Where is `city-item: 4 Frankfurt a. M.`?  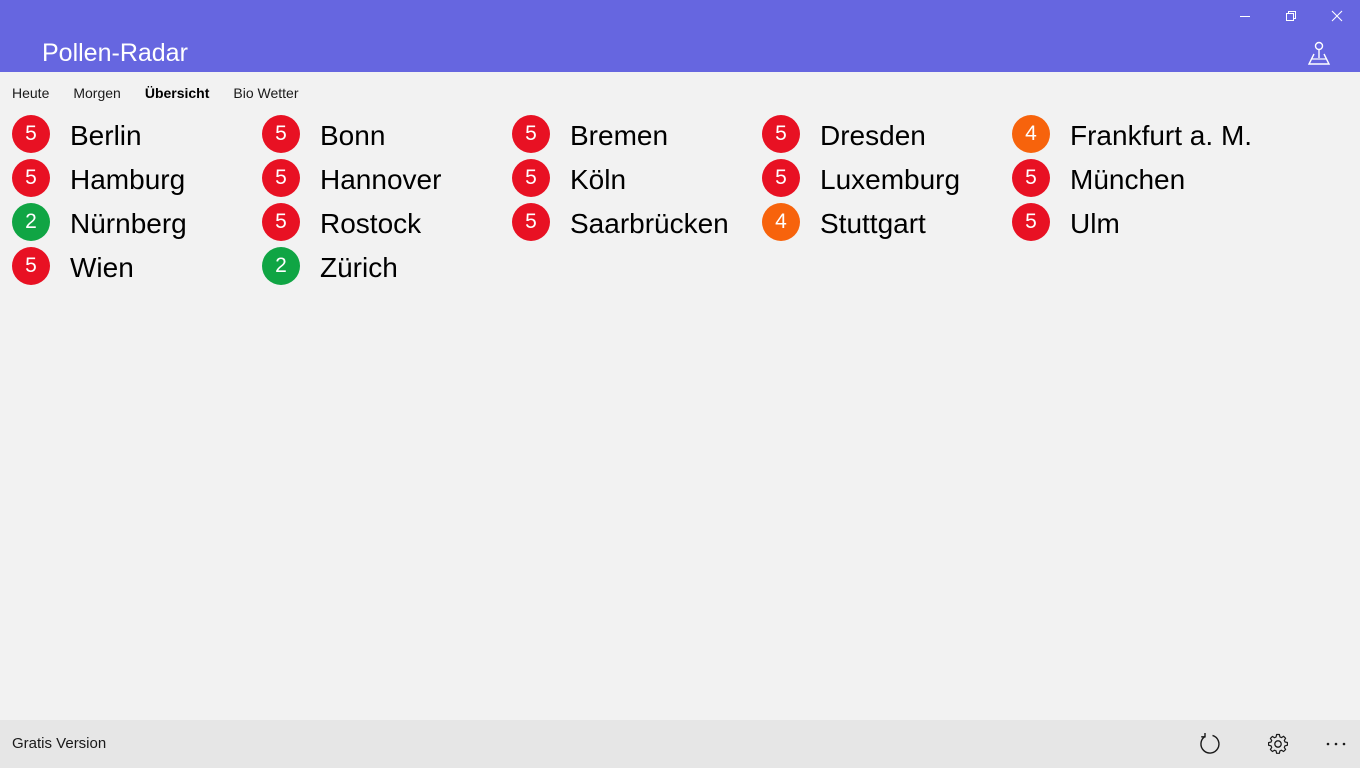 city-item: 4 Frankfurt a. M. is located at coordinates (1137, 134).